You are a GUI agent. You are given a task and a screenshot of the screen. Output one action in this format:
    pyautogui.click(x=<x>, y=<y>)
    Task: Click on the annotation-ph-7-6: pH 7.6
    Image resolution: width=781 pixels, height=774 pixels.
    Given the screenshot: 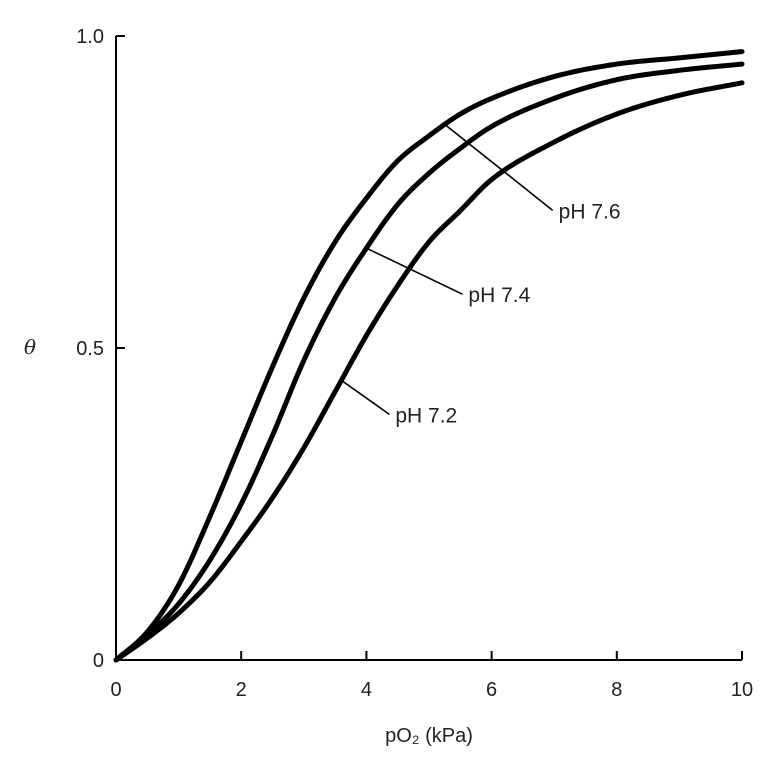 What is the action you would take?
    pyautogui.click(x=590, y=211)
    